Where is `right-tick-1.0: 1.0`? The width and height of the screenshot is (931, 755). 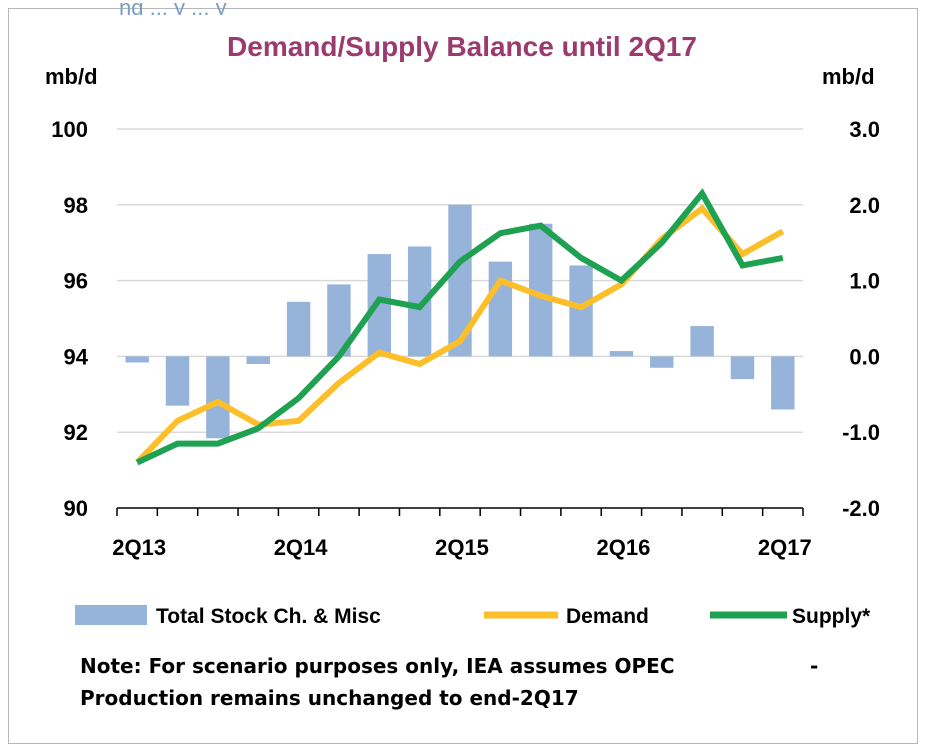
right-tick-1.0: 1.0 is located at coordinates (864, 281).